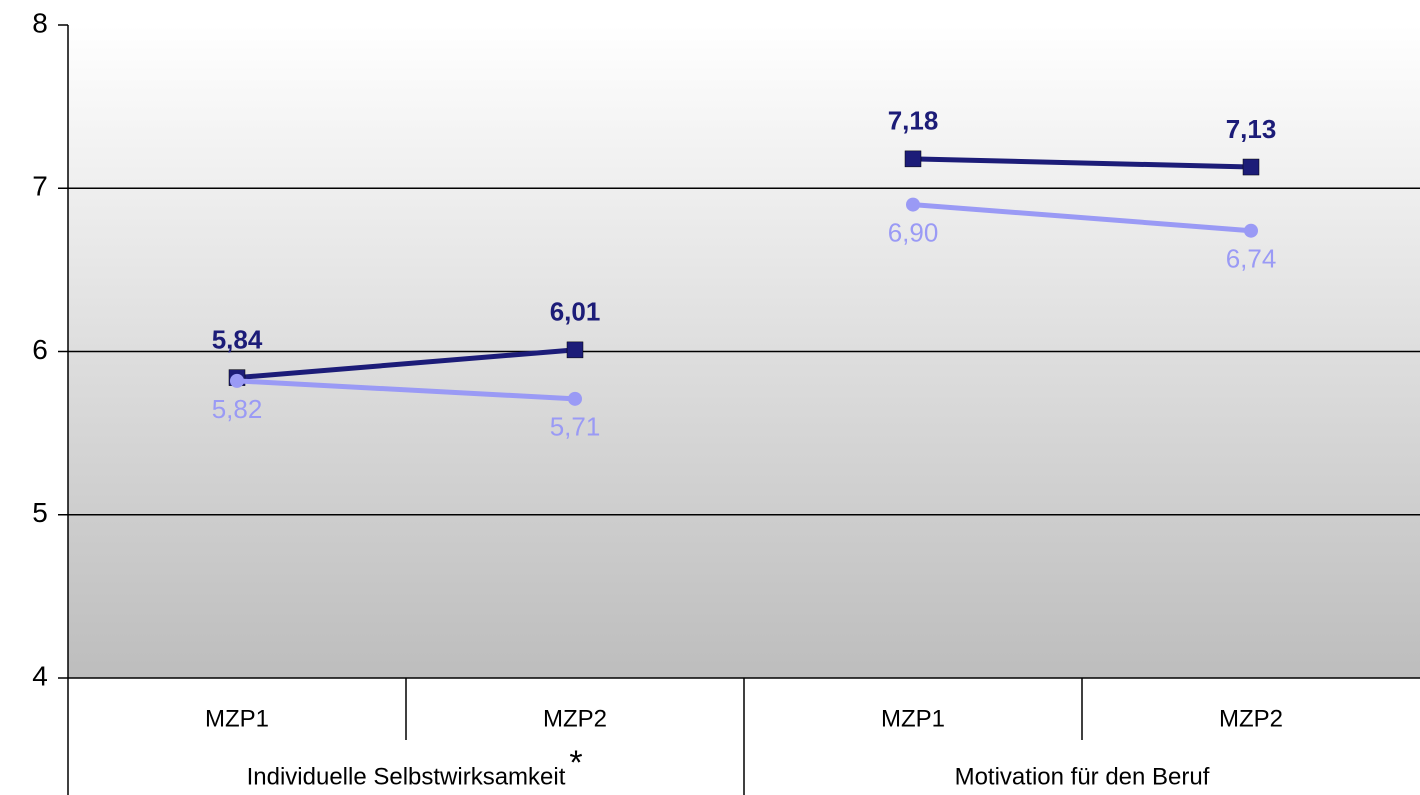 This screenshot has width=1420, height=795. I want to click on group-label: Motivation für den Beruf, so click(1082, 776).